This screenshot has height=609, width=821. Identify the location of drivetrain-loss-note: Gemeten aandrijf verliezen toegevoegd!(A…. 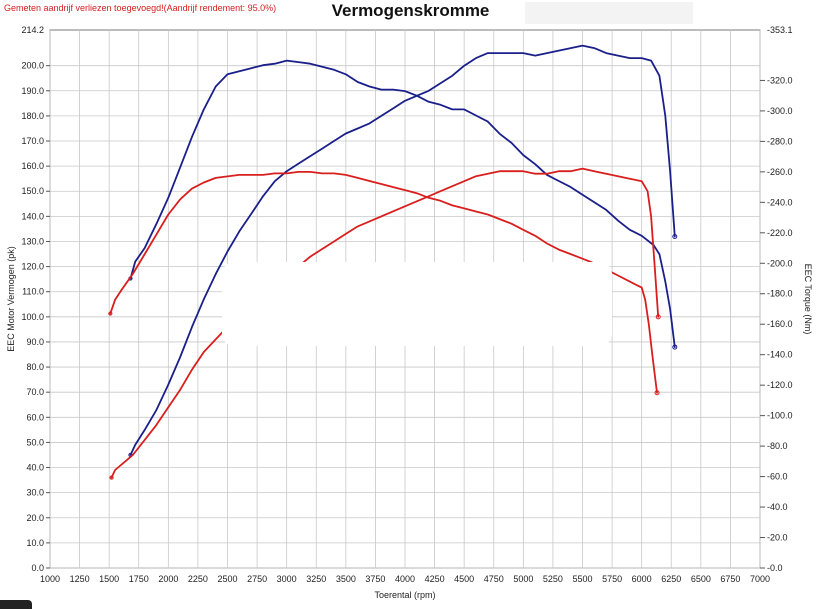
(140, 8).